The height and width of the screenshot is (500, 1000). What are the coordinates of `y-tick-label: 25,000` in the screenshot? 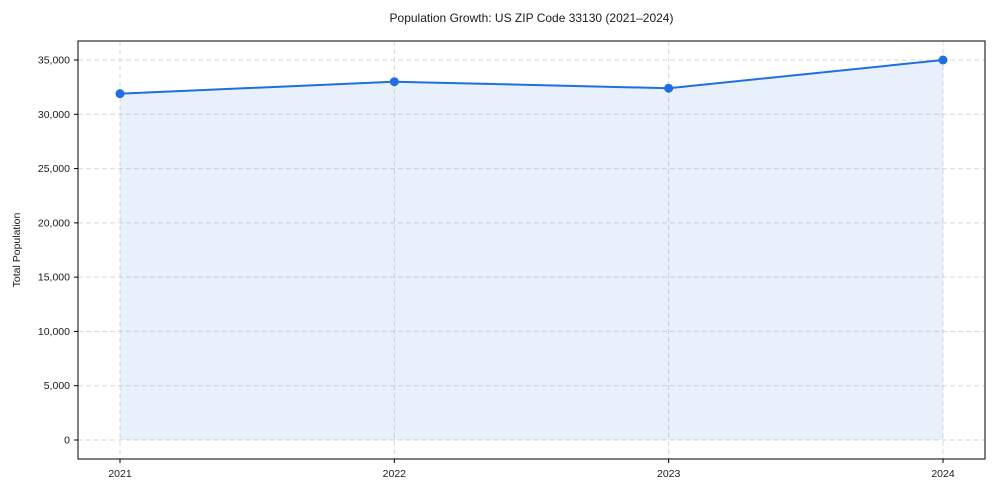 It's located at (54, 169).